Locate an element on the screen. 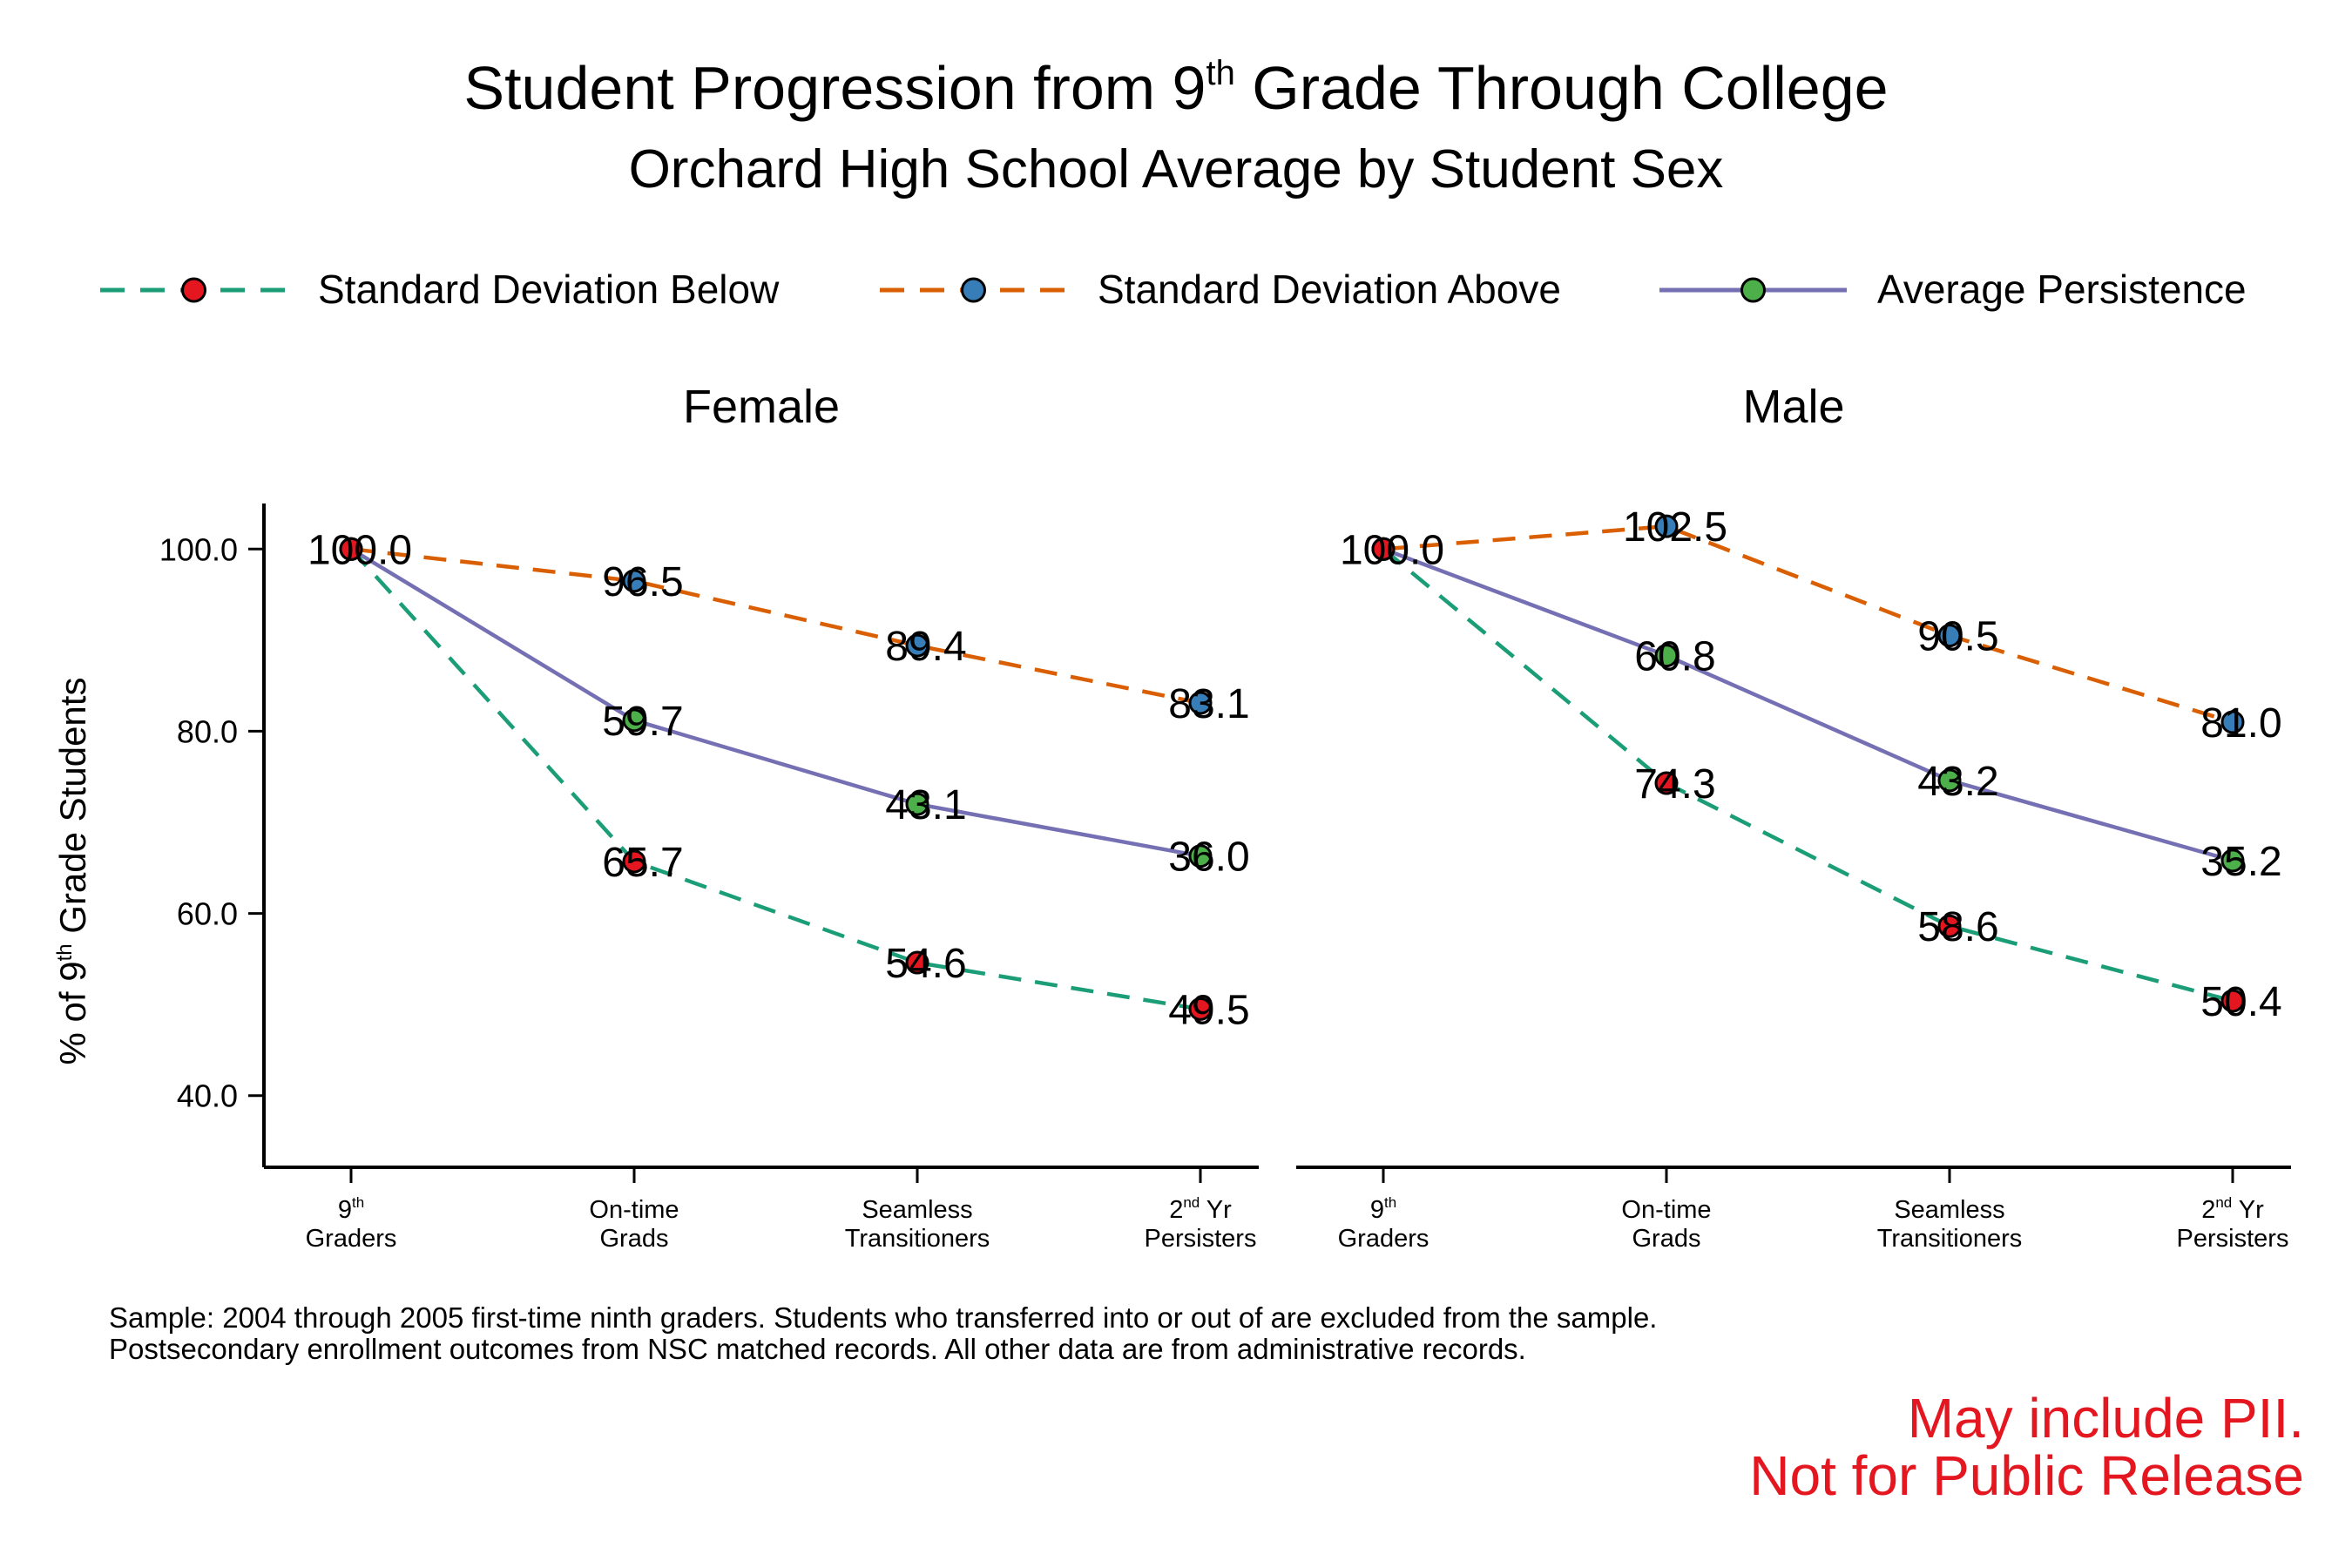  legend-marker-below is located at coordinates (193, 290).